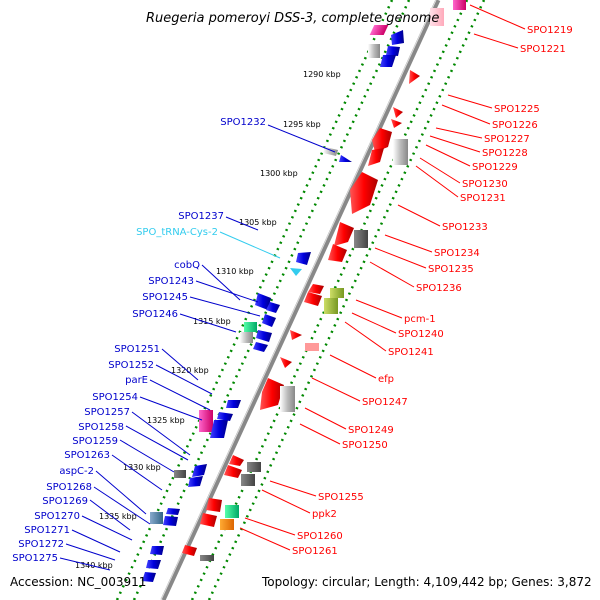 This screenshot has width=600, height=600. What do you see at coordinates (341, 497) in the screenshot?
I see `gene-label: SPO1255` at bounding box center [341, 497].